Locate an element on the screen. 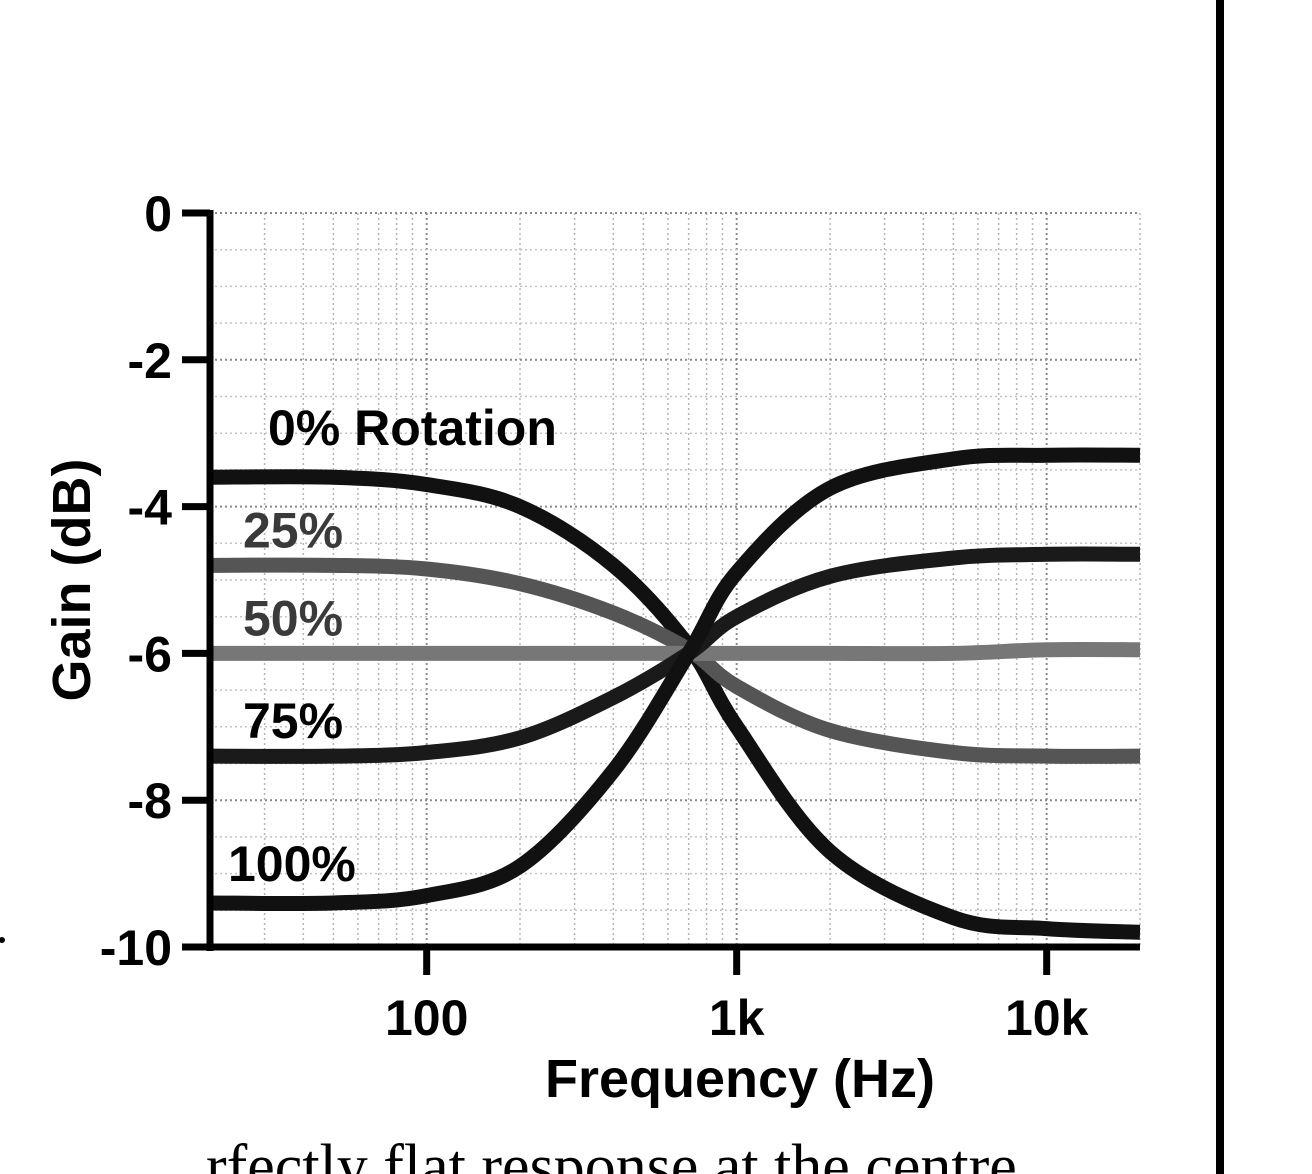 This screenshot has width=1312, height=1174. y-tick-label: -2 is located at coordinates (150, 361).